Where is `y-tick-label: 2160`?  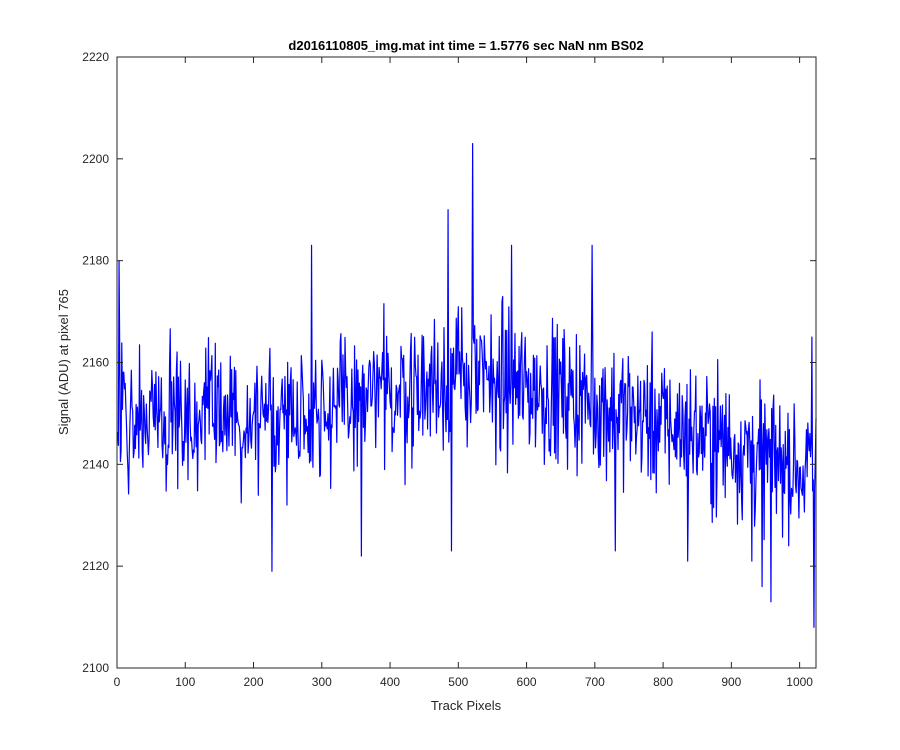 y-tick-label: 2160 is located at coordinates (95, 363).